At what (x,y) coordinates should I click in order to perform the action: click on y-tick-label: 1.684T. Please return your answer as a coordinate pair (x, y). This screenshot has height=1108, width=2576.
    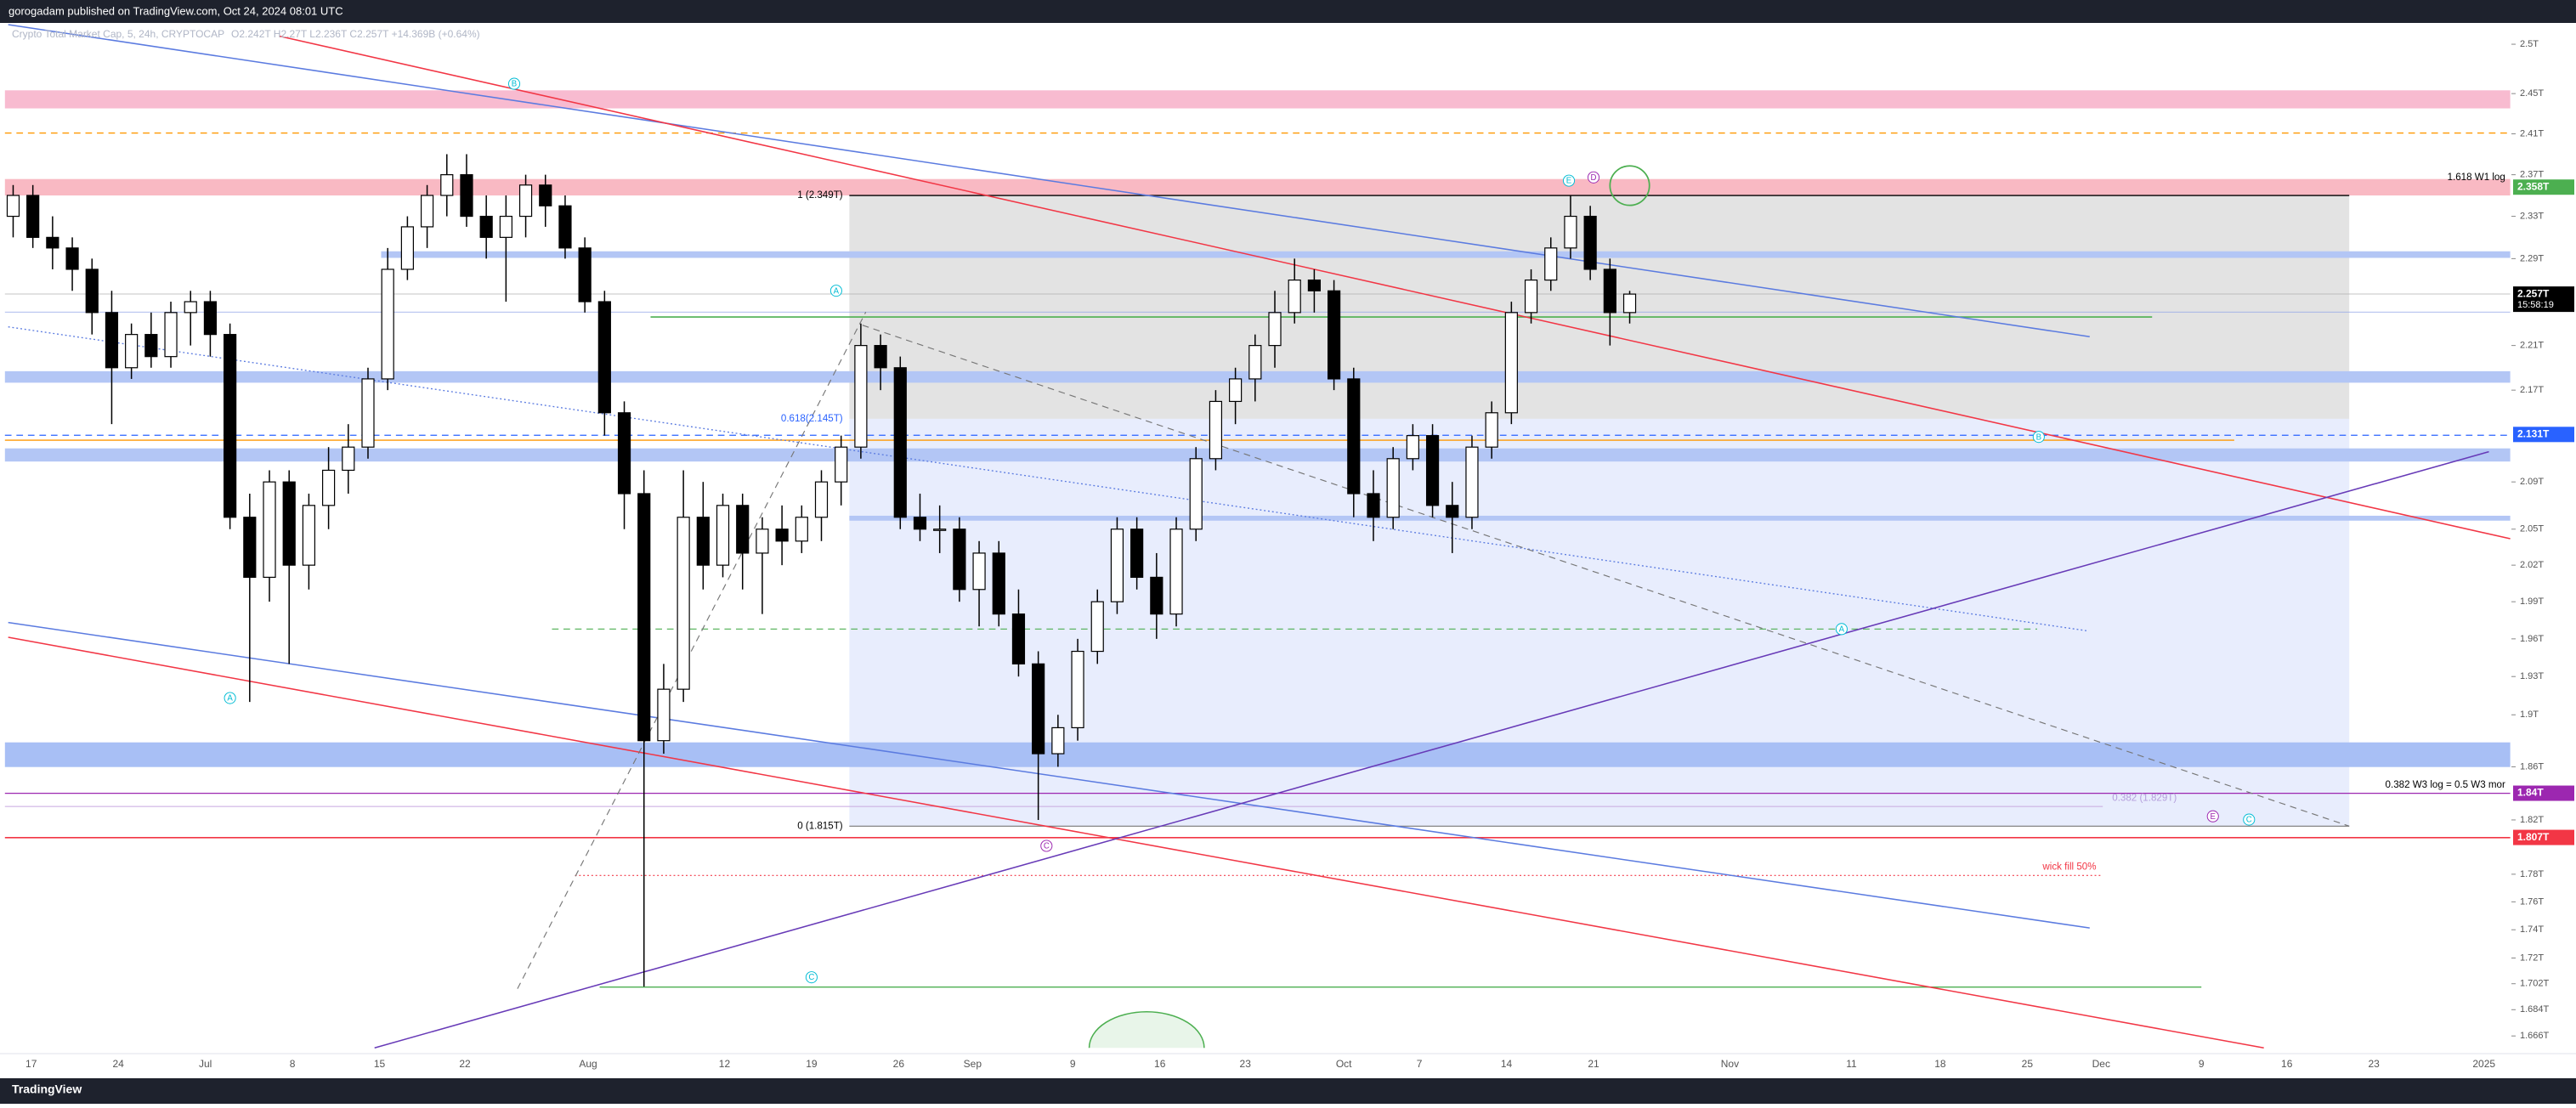
    Looking at the image, I should click on (2535, 1009).